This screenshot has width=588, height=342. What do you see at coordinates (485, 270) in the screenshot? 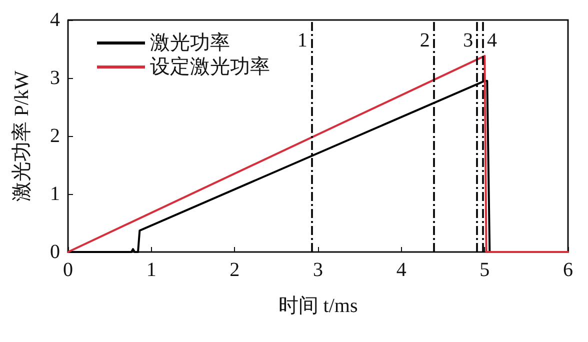
I see `x-tick-label: 5` at bounding box center [485, 270].